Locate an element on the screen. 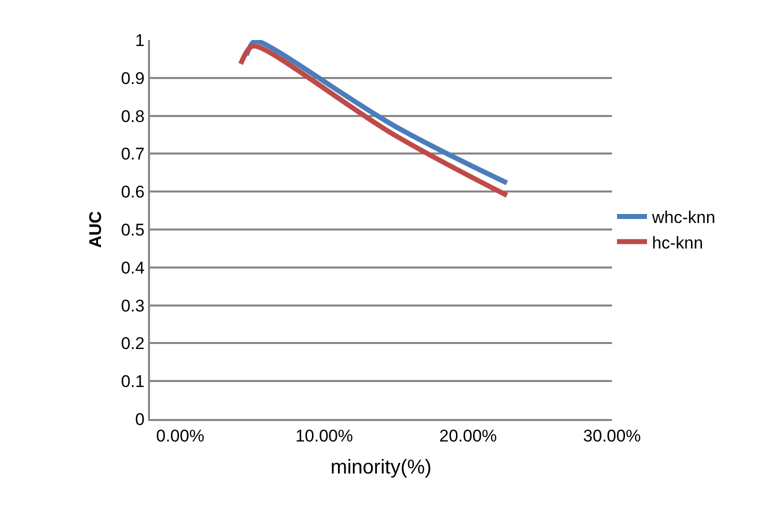 The width and height of the screenshot is (772, 519). y-tick-label: 0.7 is located at coordinates (132, 154).